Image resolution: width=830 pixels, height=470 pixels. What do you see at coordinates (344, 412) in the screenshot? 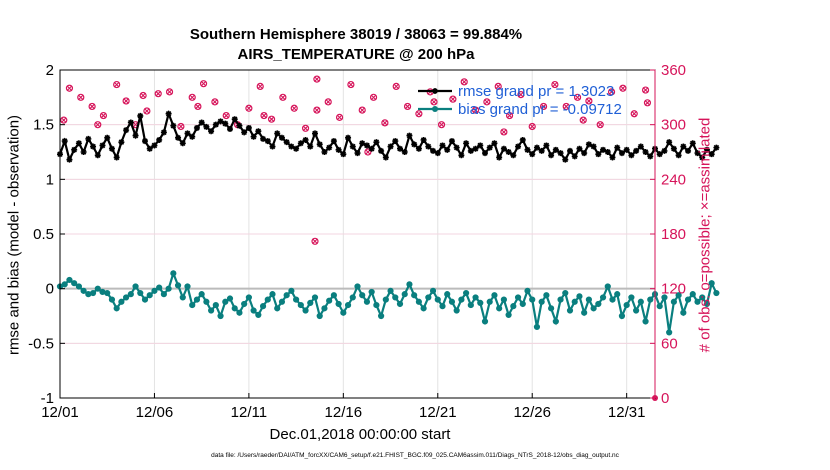
I see `x-tick-label: 12/16` at bounding box center [344, 412].